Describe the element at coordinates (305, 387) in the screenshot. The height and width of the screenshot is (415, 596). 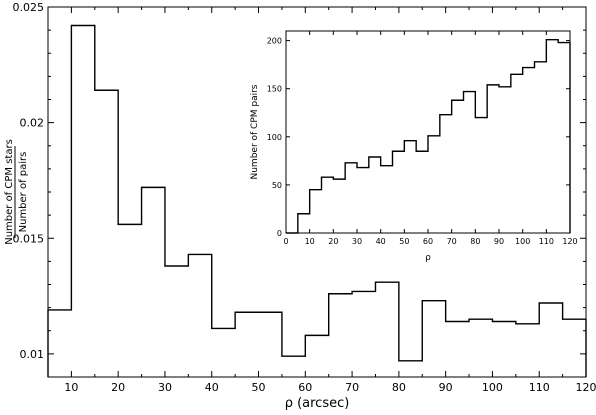
I see `x-tick-label: 60` at that location.